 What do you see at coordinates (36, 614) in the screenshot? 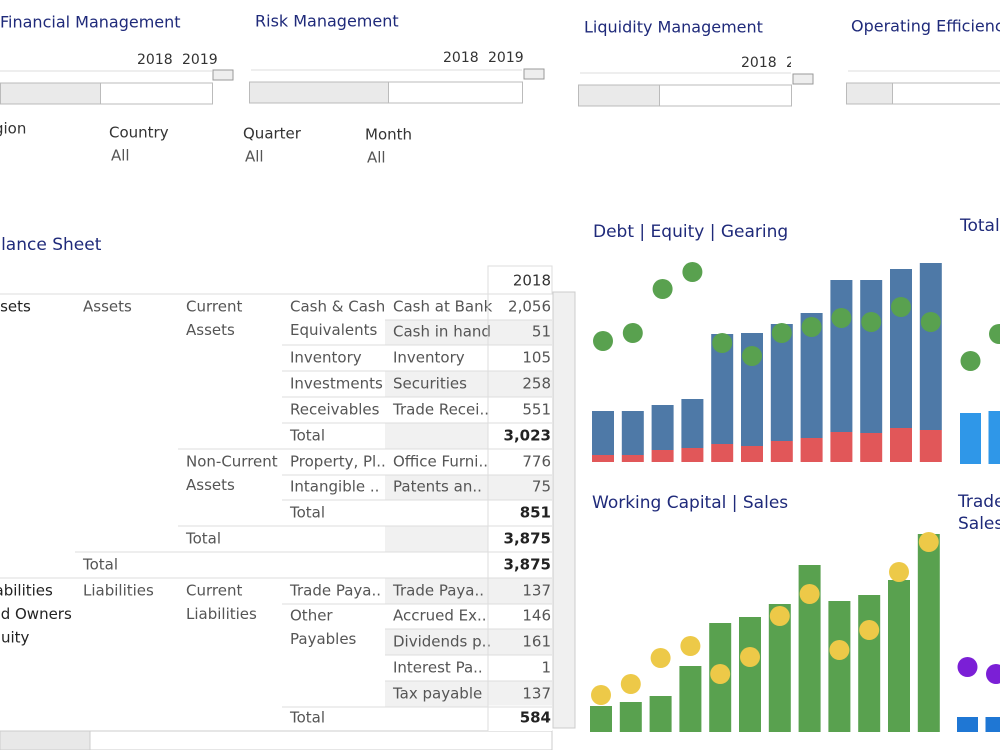
I see `cell-label: and Owners` at bounding box center [36, 614].